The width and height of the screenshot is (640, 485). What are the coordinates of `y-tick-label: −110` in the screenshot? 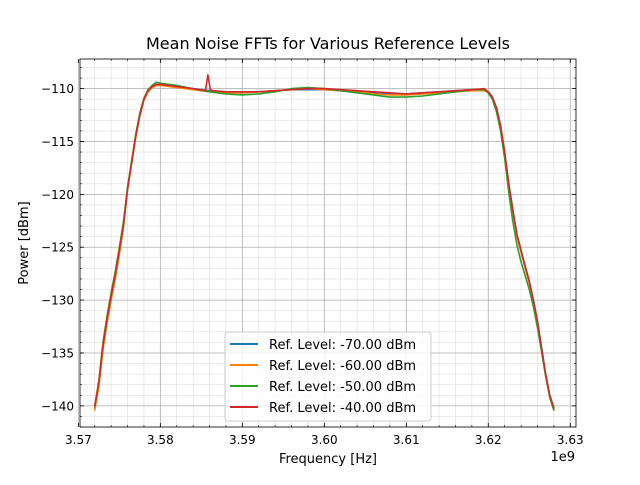 It's located at (57, 89).